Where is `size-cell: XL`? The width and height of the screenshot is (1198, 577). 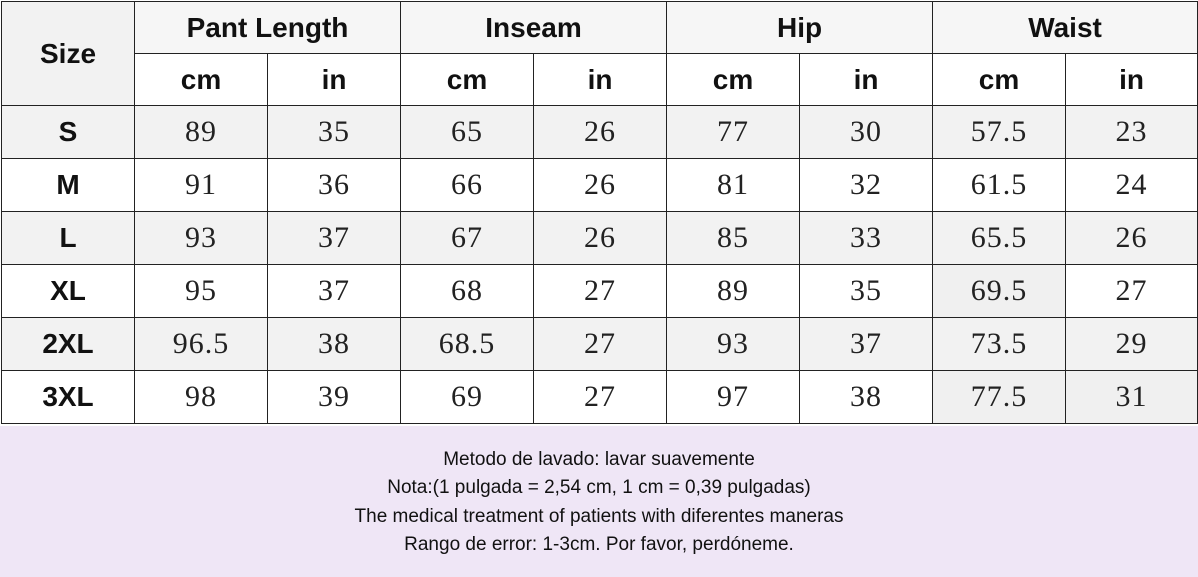 size-cell: XL is located at coordinates (68, 291).